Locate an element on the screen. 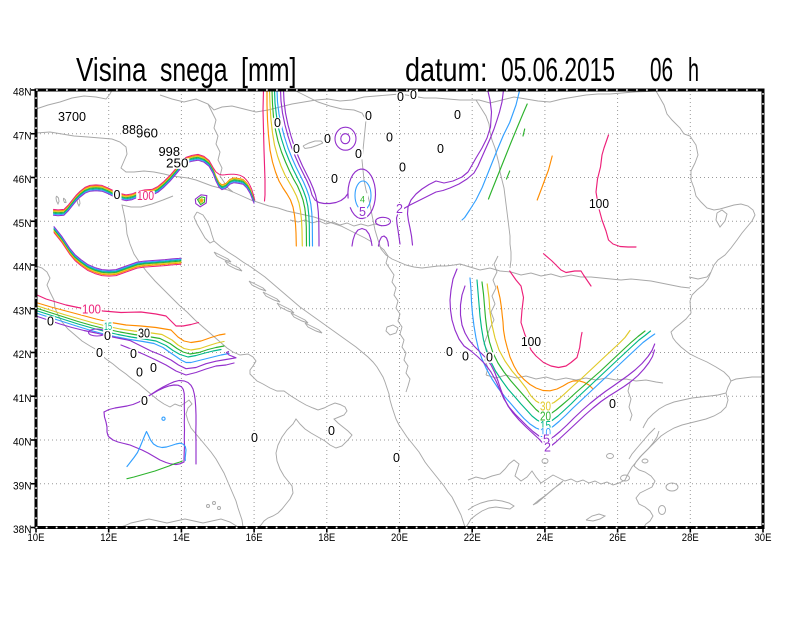 The width and height of the screenshot is (800, 618). svg-text: 12E is located at coordinates (108, 538).